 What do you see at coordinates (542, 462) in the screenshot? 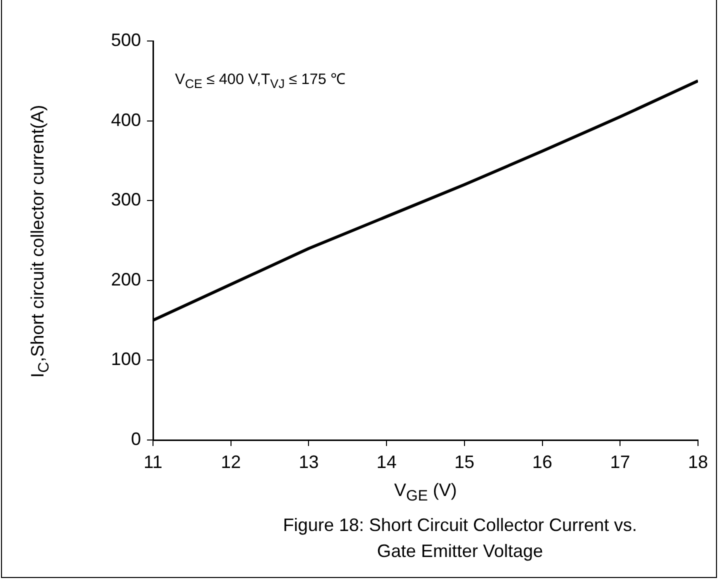
I see `x-tick-label: 16` at bounding box center [542, 462].